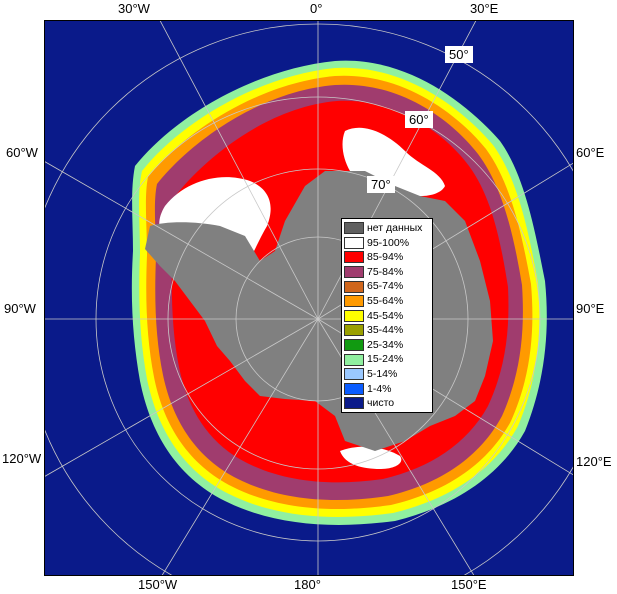  I want to click on meridian-label-180: 180°, so click(307, 584).